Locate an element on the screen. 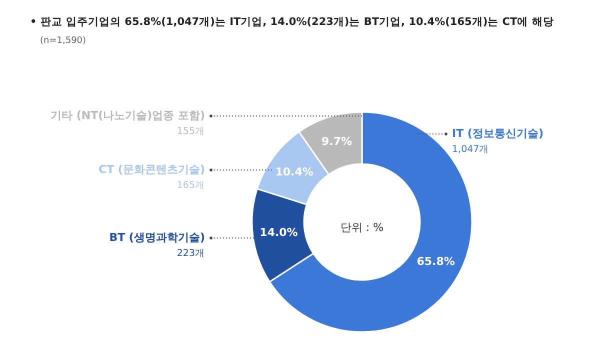 This screenshot has width=600, height=339. text: 1,047개 is located at coordinates (471, 149).